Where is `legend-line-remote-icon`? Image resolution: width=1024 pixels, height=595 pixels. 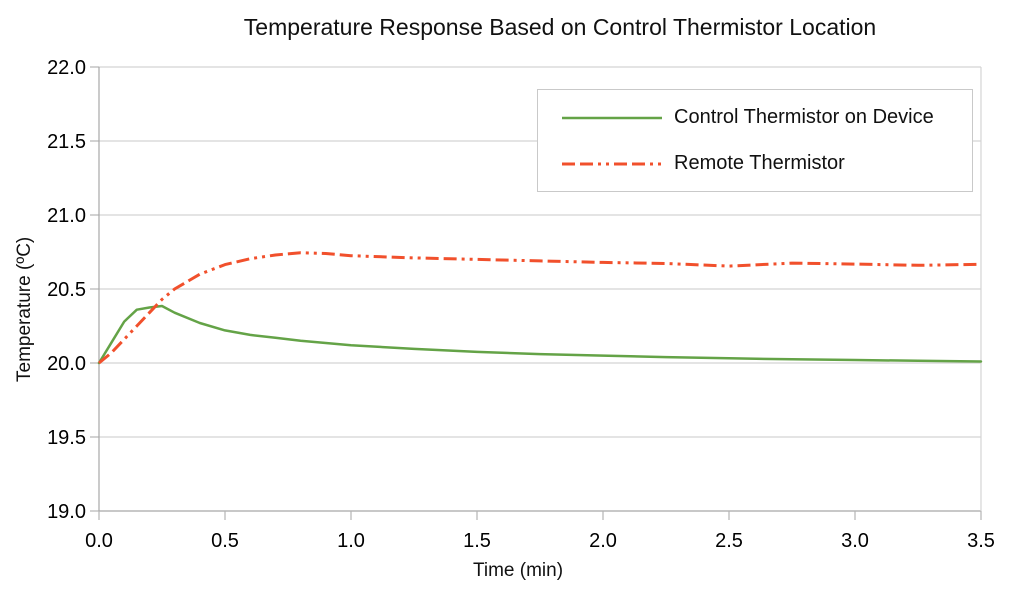 legend-line-remote-icon is located at coordinates (612, 163).